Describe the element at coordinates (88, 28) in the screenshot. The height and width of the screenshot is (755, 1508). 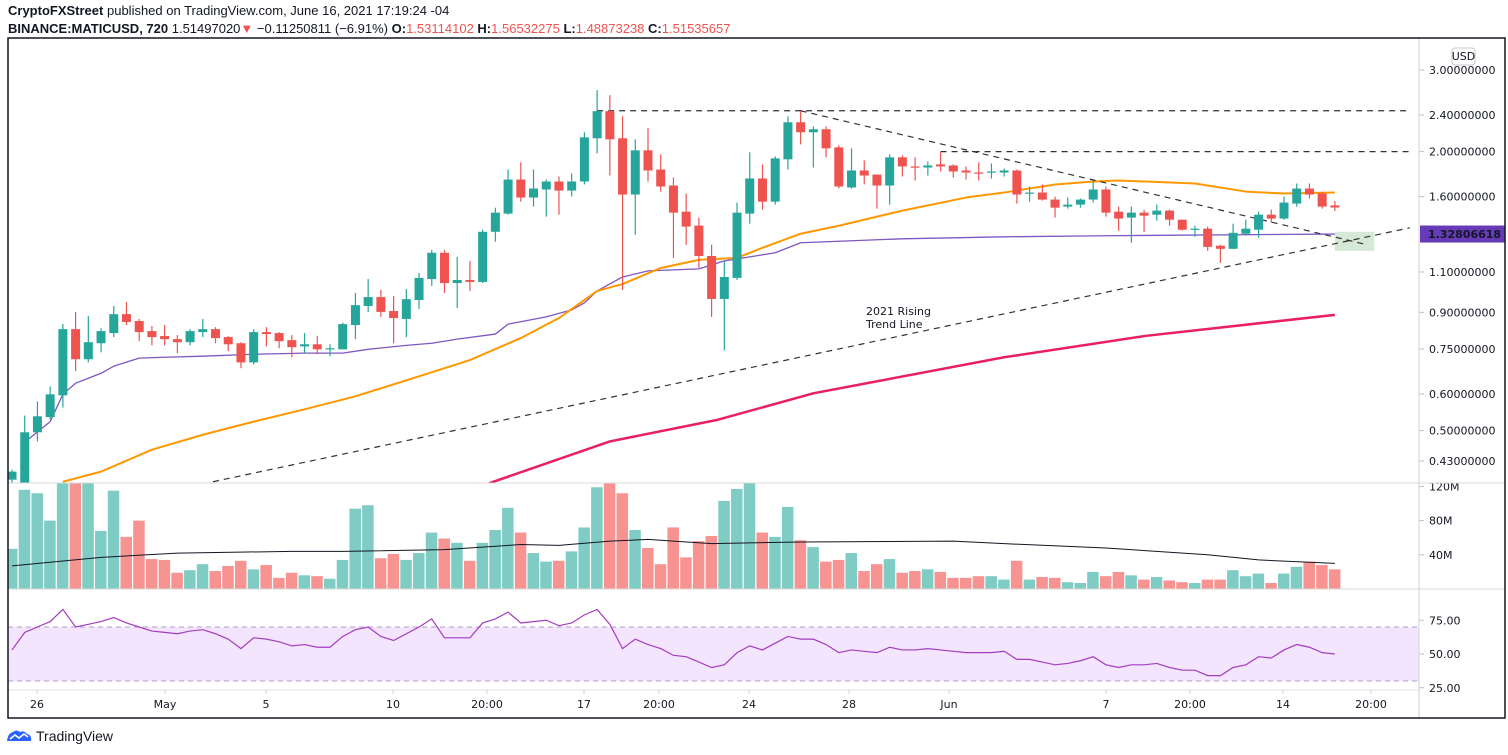
I see `symbol-label: BINANCE:MATICUSD, 720` at that location.